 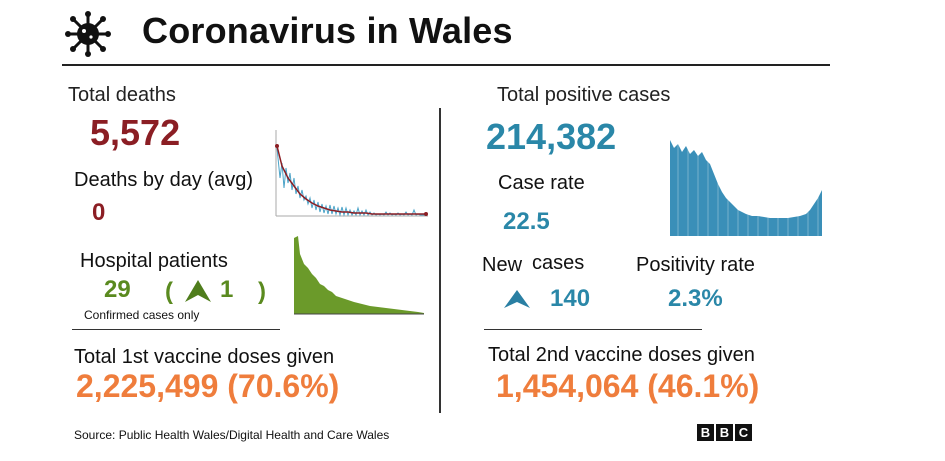 I want to click on total-cases-label: Total positive cases, so click(x=584, y=95).